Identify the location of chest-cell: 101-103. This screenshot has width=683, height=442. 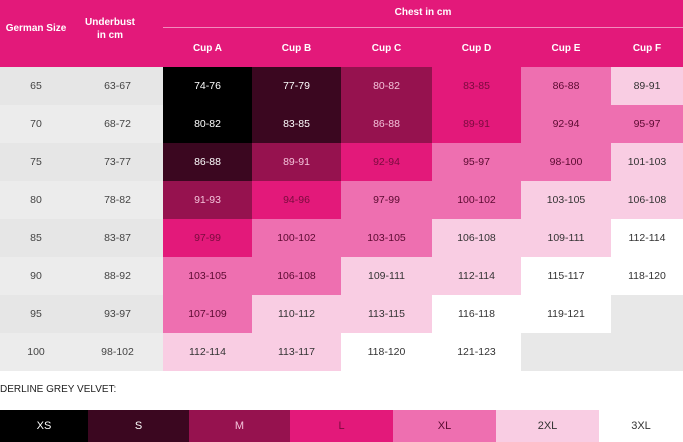
(647, 162).